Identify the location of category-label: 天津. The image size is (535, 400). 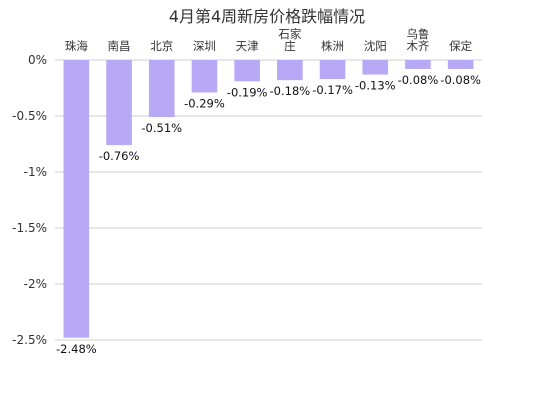
(247, 46).